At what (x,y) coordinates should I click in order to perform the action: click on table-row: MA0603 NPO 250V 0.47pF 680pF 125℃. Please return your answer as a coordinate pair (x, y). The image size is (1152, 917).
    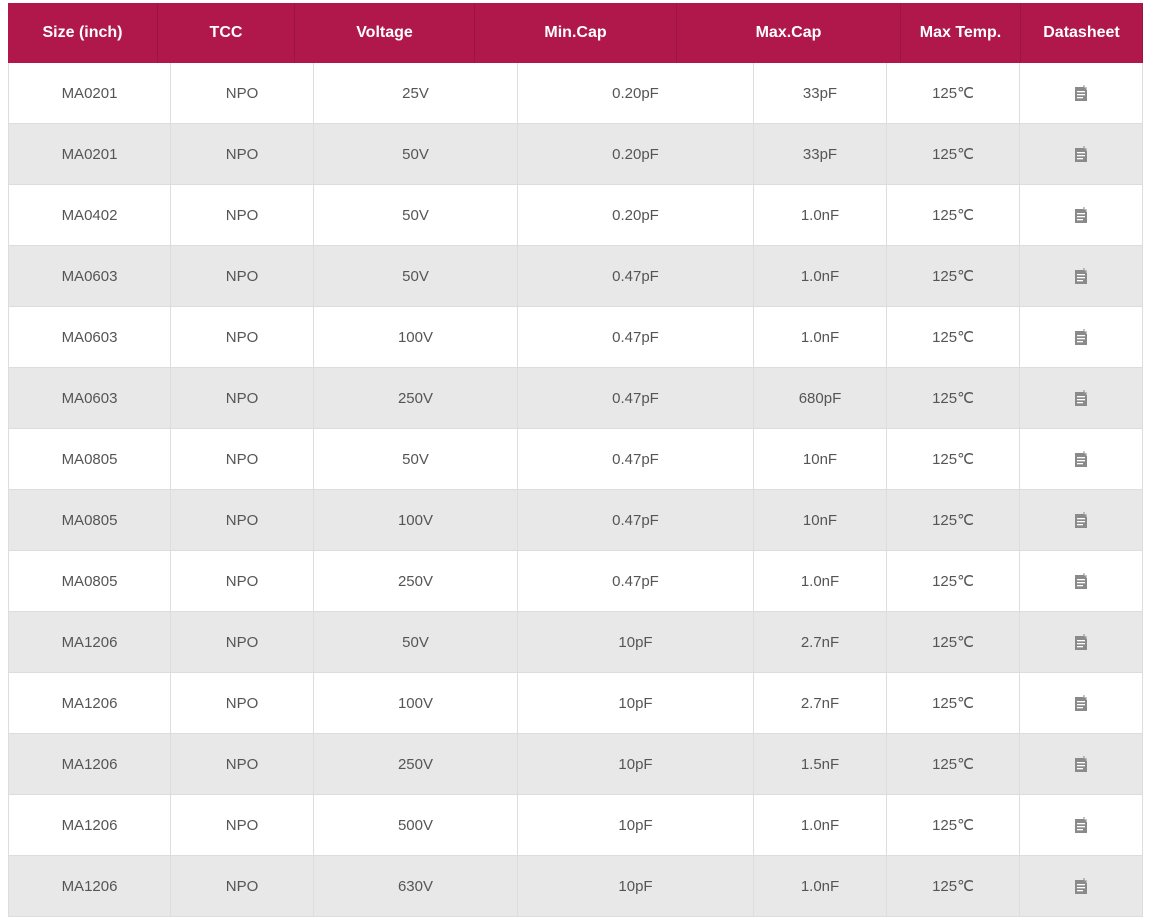
    Looking at the image, I should click on (575, 398).